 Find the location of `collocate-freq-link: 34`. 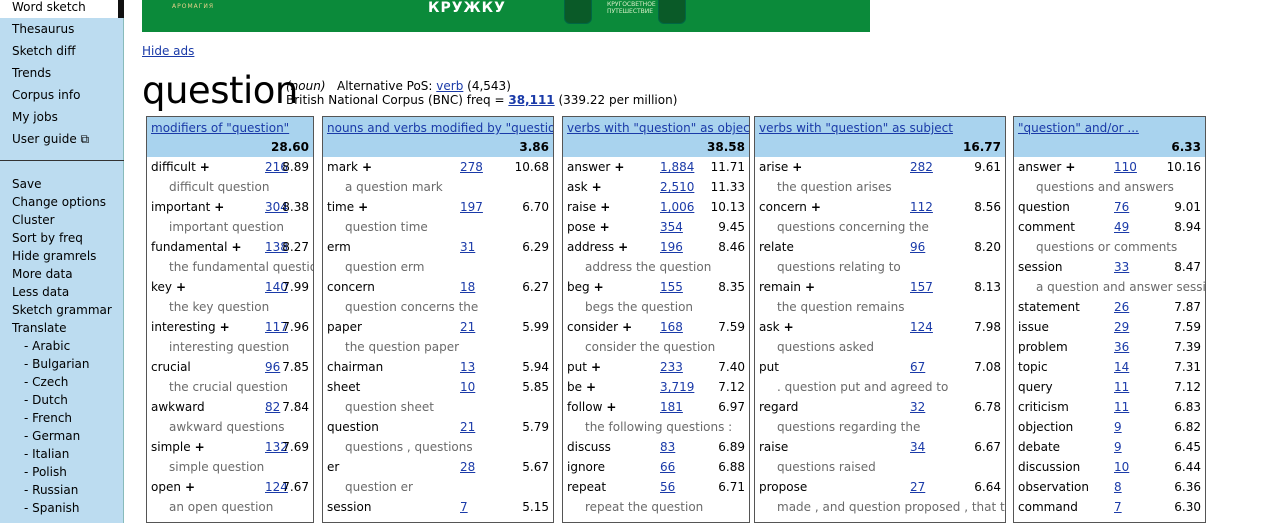

collocate-freq-link: 34 is located at coordinates (918, 447).